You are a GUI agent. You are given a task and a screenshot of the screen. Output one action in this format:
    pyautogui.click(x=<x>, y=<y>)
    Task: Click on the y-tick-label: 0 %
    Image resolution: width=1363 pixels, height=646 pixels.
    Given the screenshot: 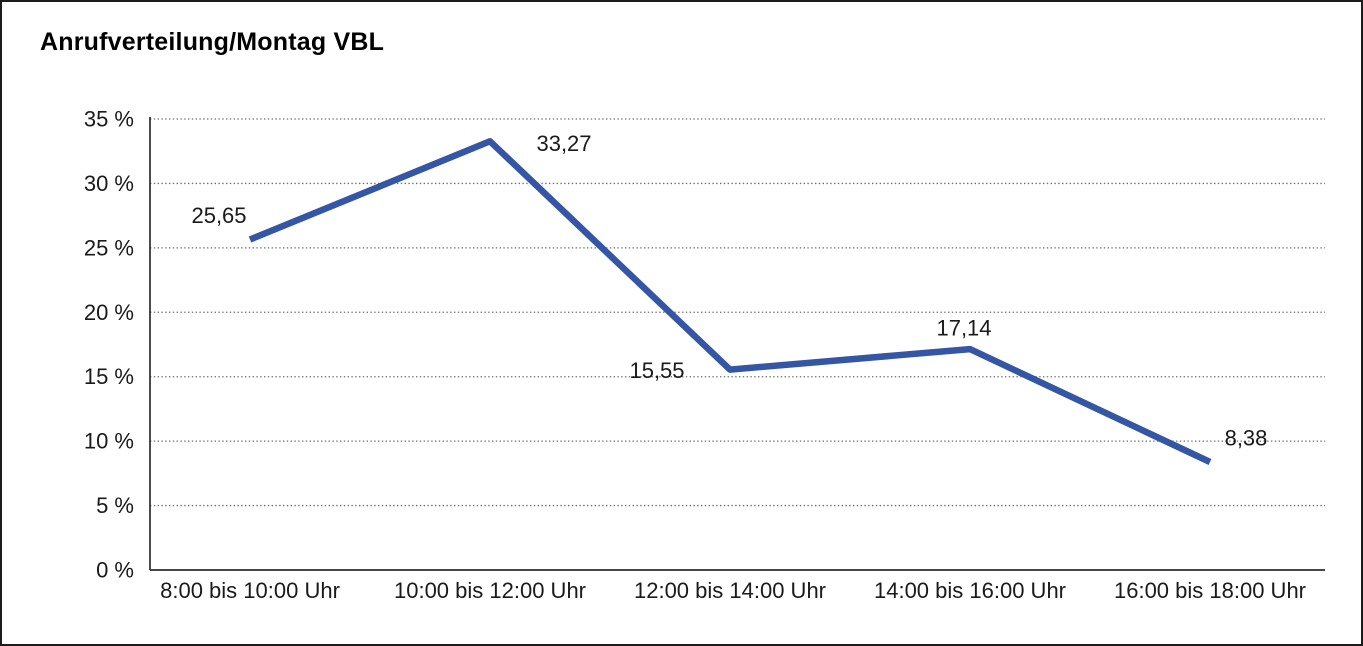 What is the action you would take?
    pyautogui.click(x=115, y=570)
    